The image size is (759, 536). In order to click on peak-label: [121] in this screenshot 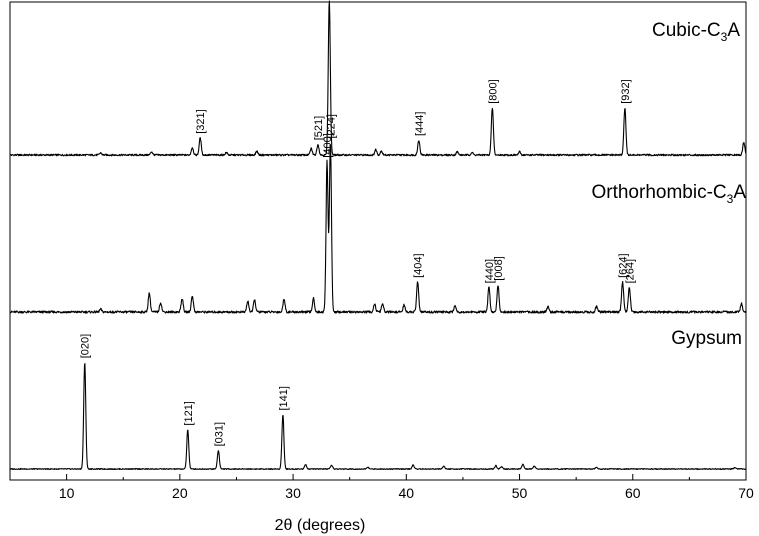, I will do `click(189, 413)`.